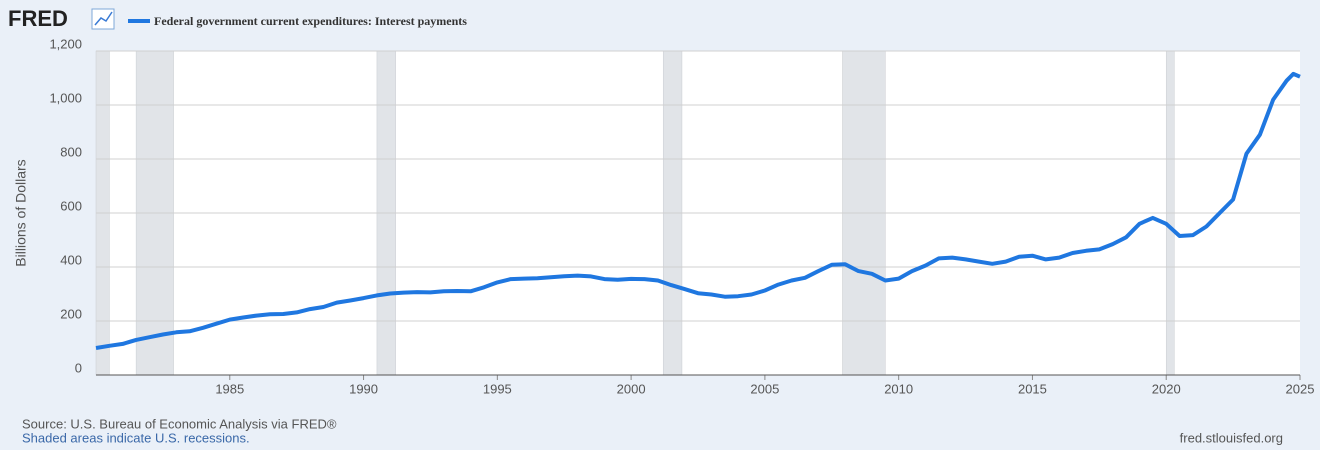 The height and width of the screenshot is (450, 1320). I want to click on x-tick-label: 1985, so click(229, 388).